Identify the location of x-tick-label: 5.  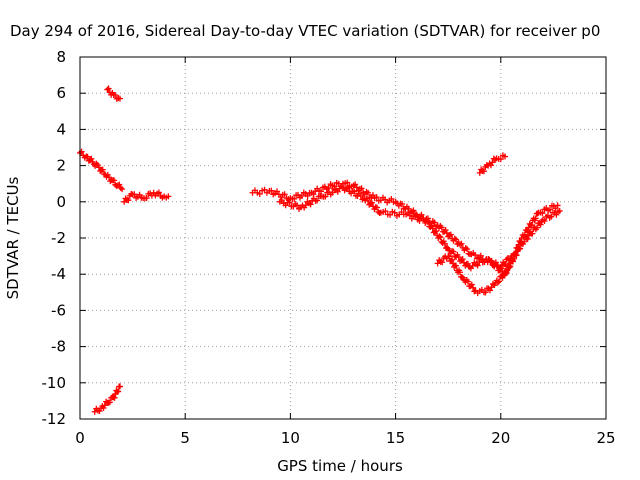
(185, 438).